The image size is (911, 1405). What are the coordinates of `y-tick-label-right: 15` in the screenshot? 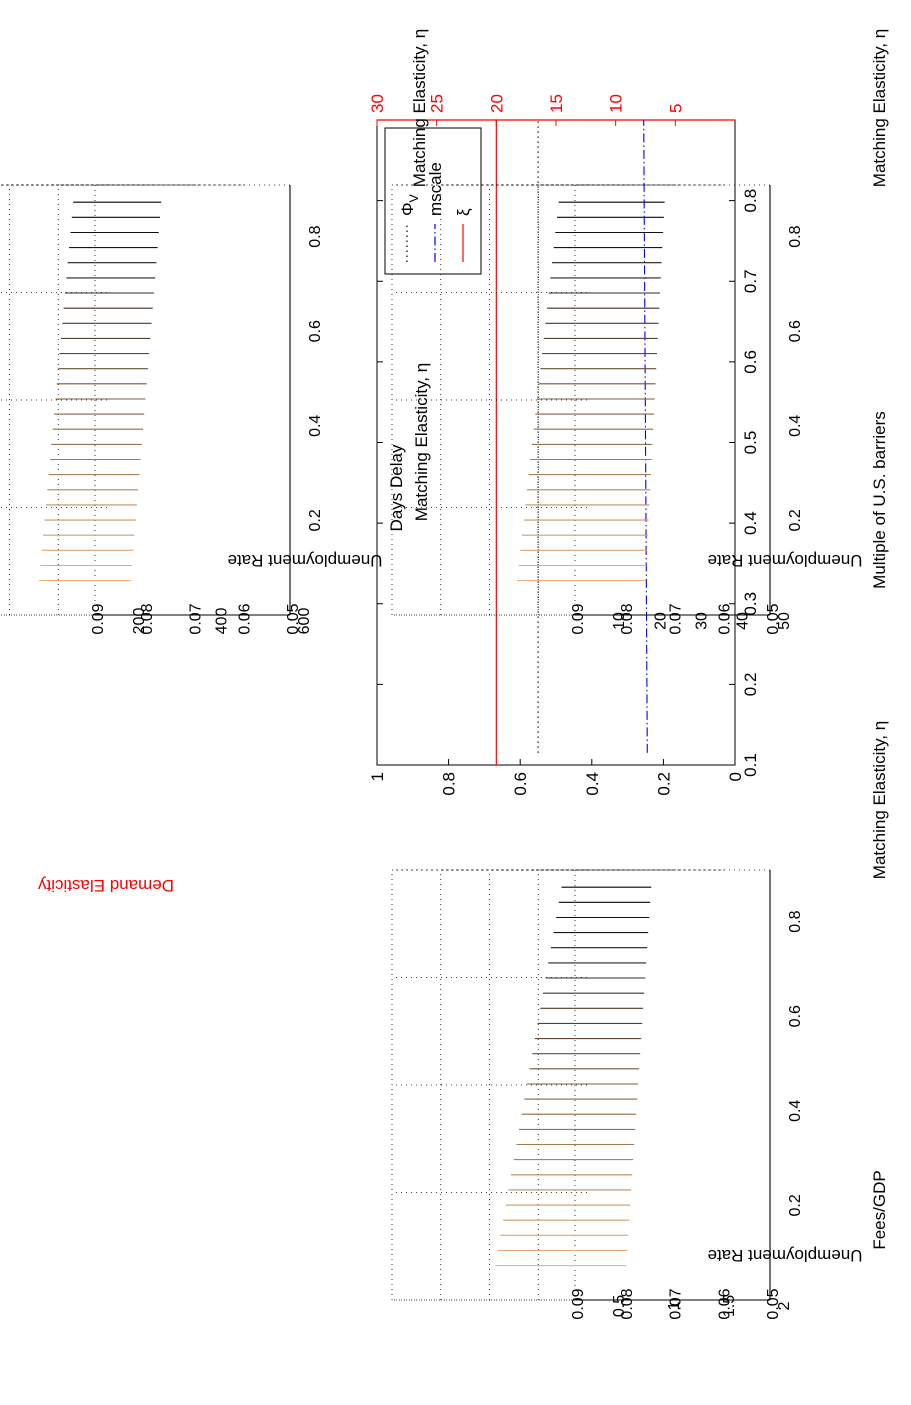 It's located at (556, 103).